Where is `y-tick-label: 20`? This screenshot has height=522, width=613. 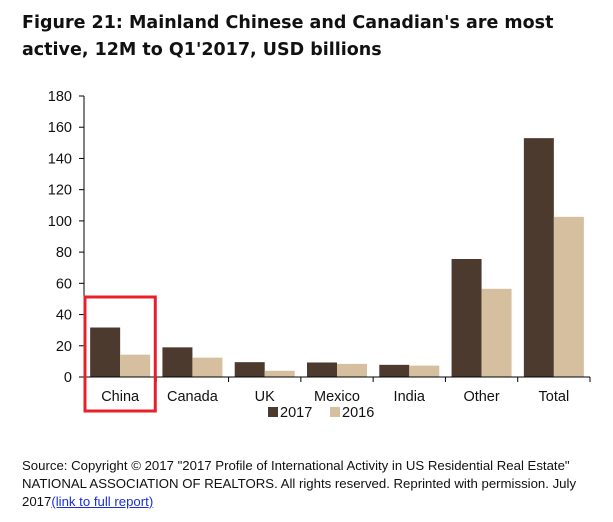 y-tick-label: 20 is located at coordinates (64, 347).